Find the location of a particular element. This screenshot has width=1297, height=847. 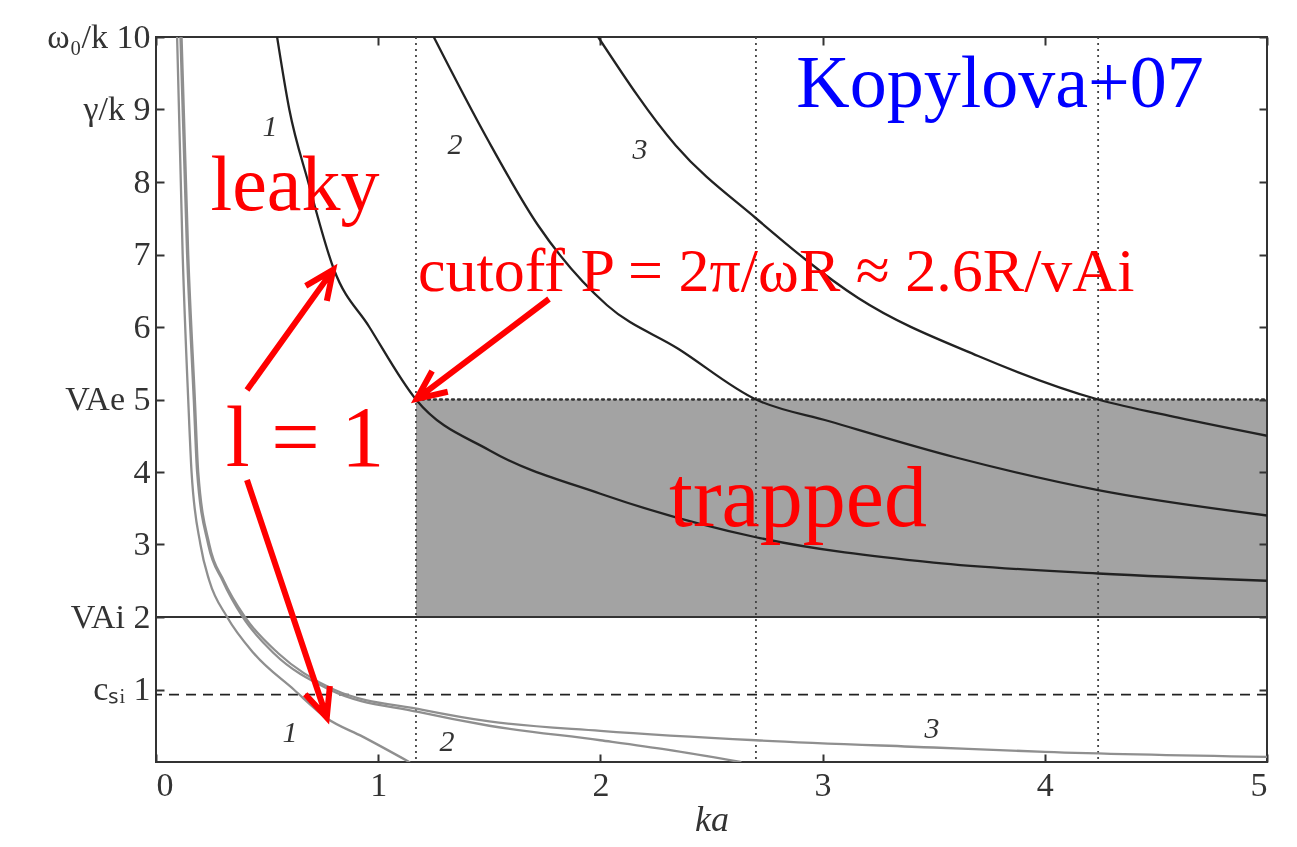

annotation: Kopylova+07 is located at coordinates (1000, 82).